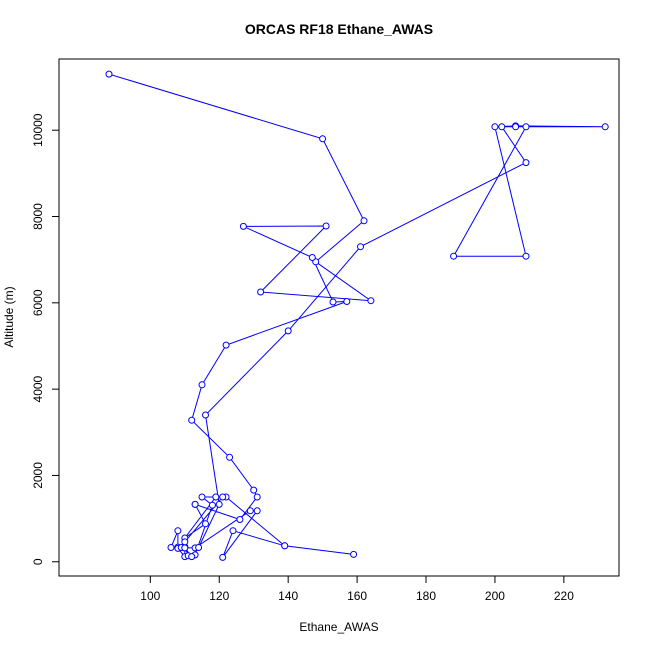  What do you see at coordinates (38, 130) in the screenshot?
I see `y-tick-label: 10000` at bounding box center [38, 130].